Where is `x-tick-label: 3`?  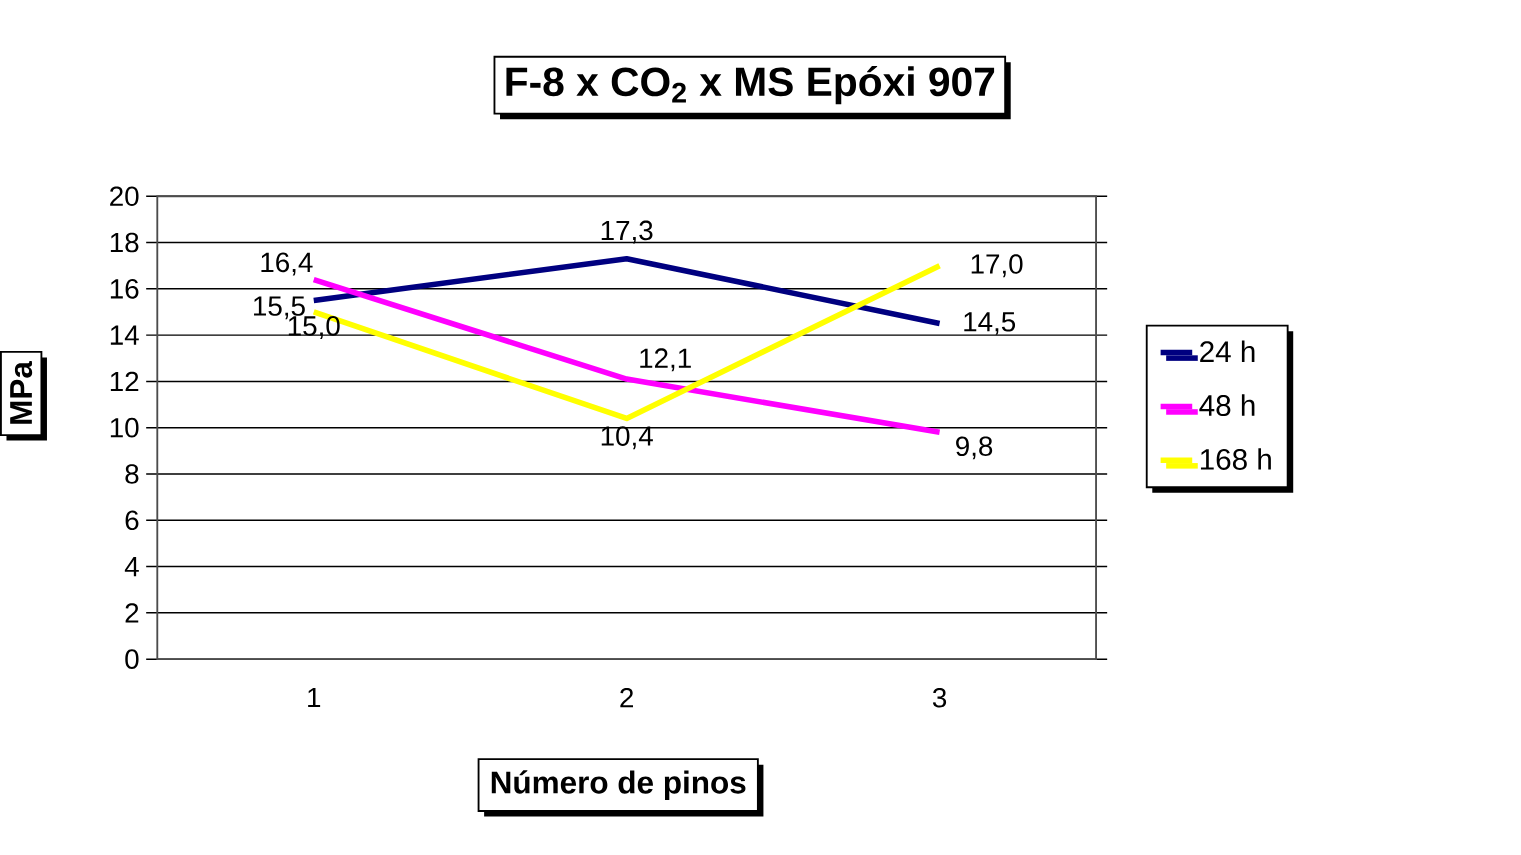 x-tick-label: 3 is located at coordinates (939, 697).